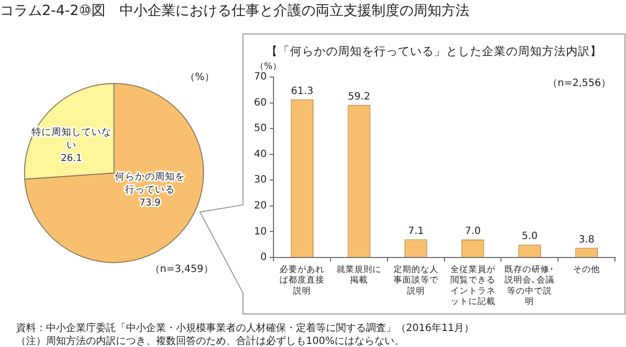 The height and width of the screenshot is (347, 626). What do you see at coordinates (150, 202) in the screenshot?
I see `data-label: 73.9` at bounding box center [150, 202].